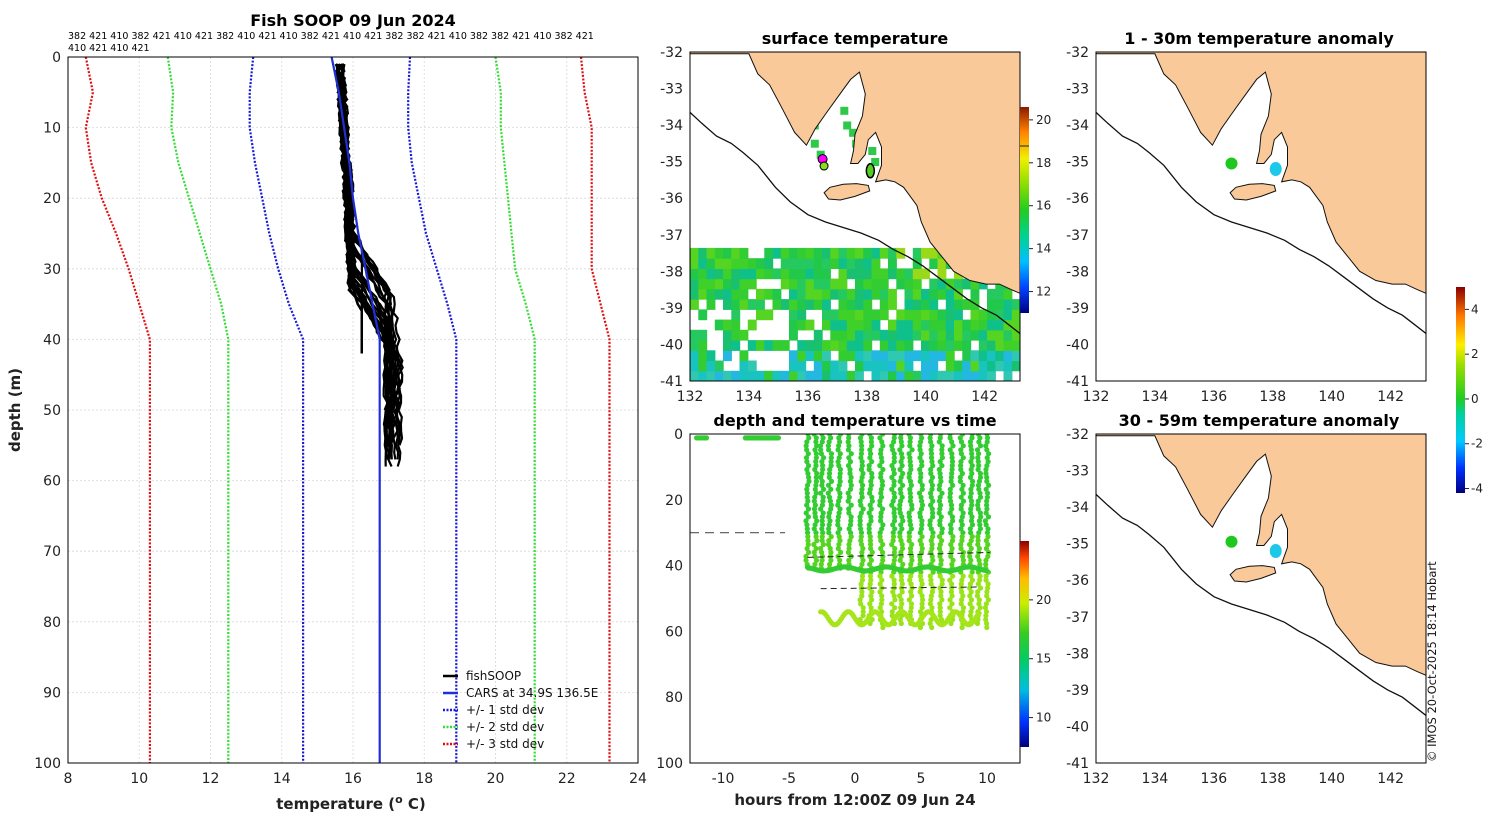  Describe the element at coordinates (282, 779) in the screenshot. I see `profile-x-tick-label: 14` at that location.